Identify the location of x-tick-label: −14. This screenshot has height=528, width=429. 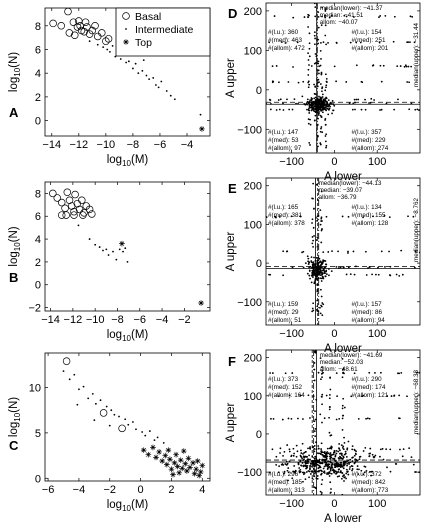
(51, 145).